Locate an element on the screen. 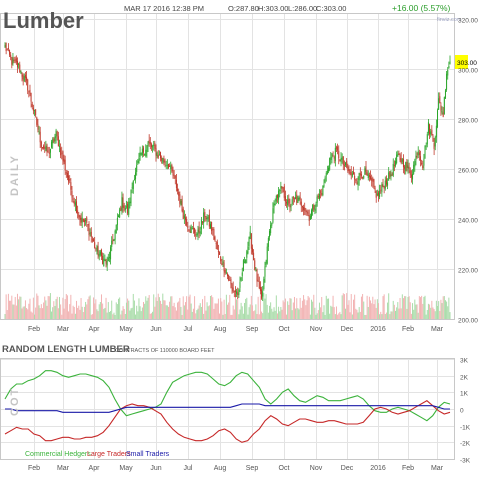 This screenshot has width=480, height=485. cot-month-label: Oct is located at coordinates (284, 468).